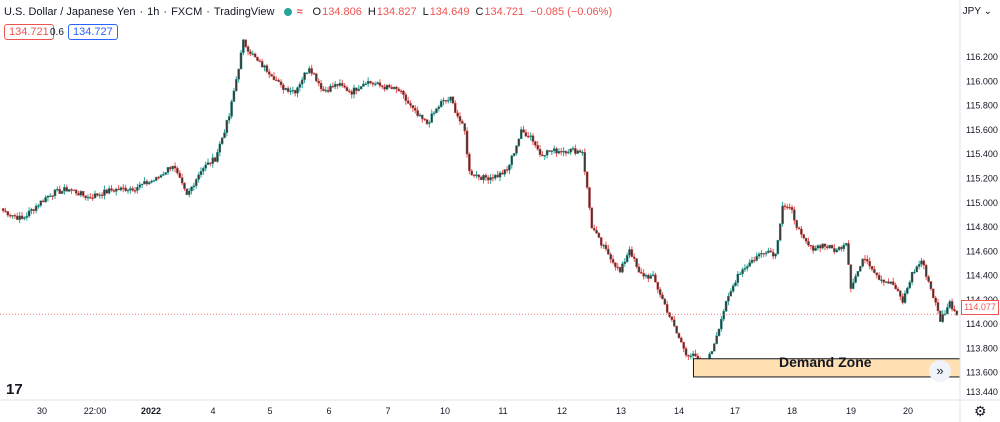  What do you see at coordinates (70, 12) in the screenshot?
I see `symbol-name: U.S. Dollar / Japanese Yen` at bounding box center [70, 12].